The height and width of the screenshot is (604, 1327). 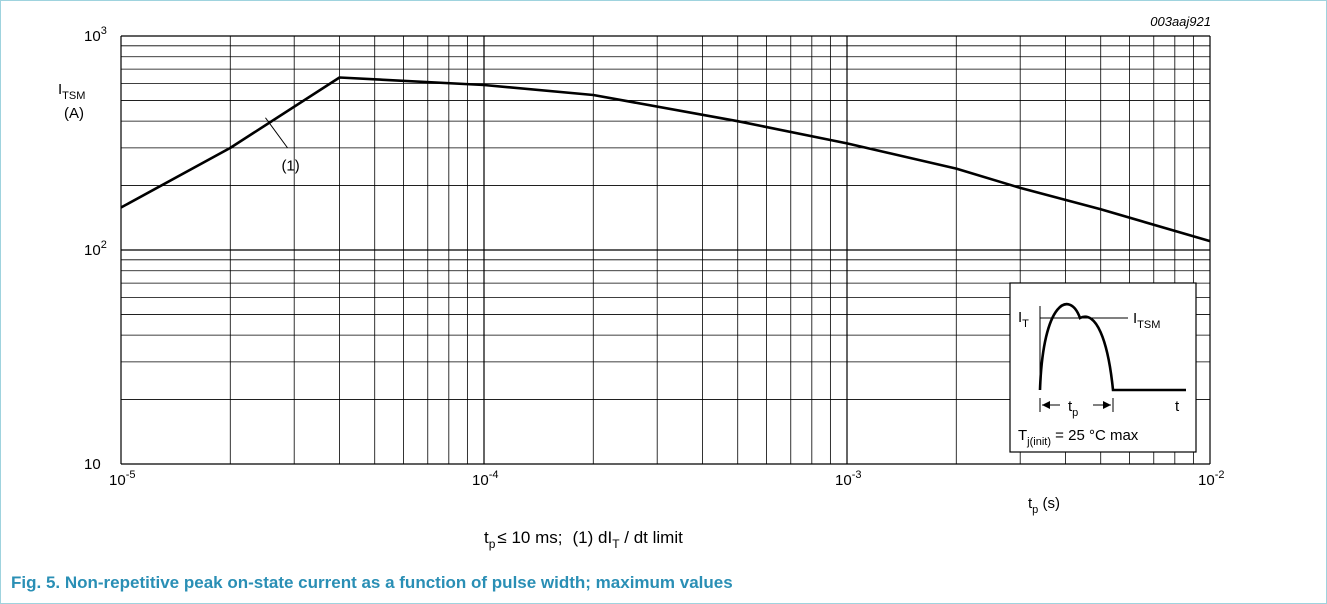 What do you see at coordinates (1044, 505) in the screenshot?
I see `x-axis-label: tp (s)` at bounding box center [1044, 505].